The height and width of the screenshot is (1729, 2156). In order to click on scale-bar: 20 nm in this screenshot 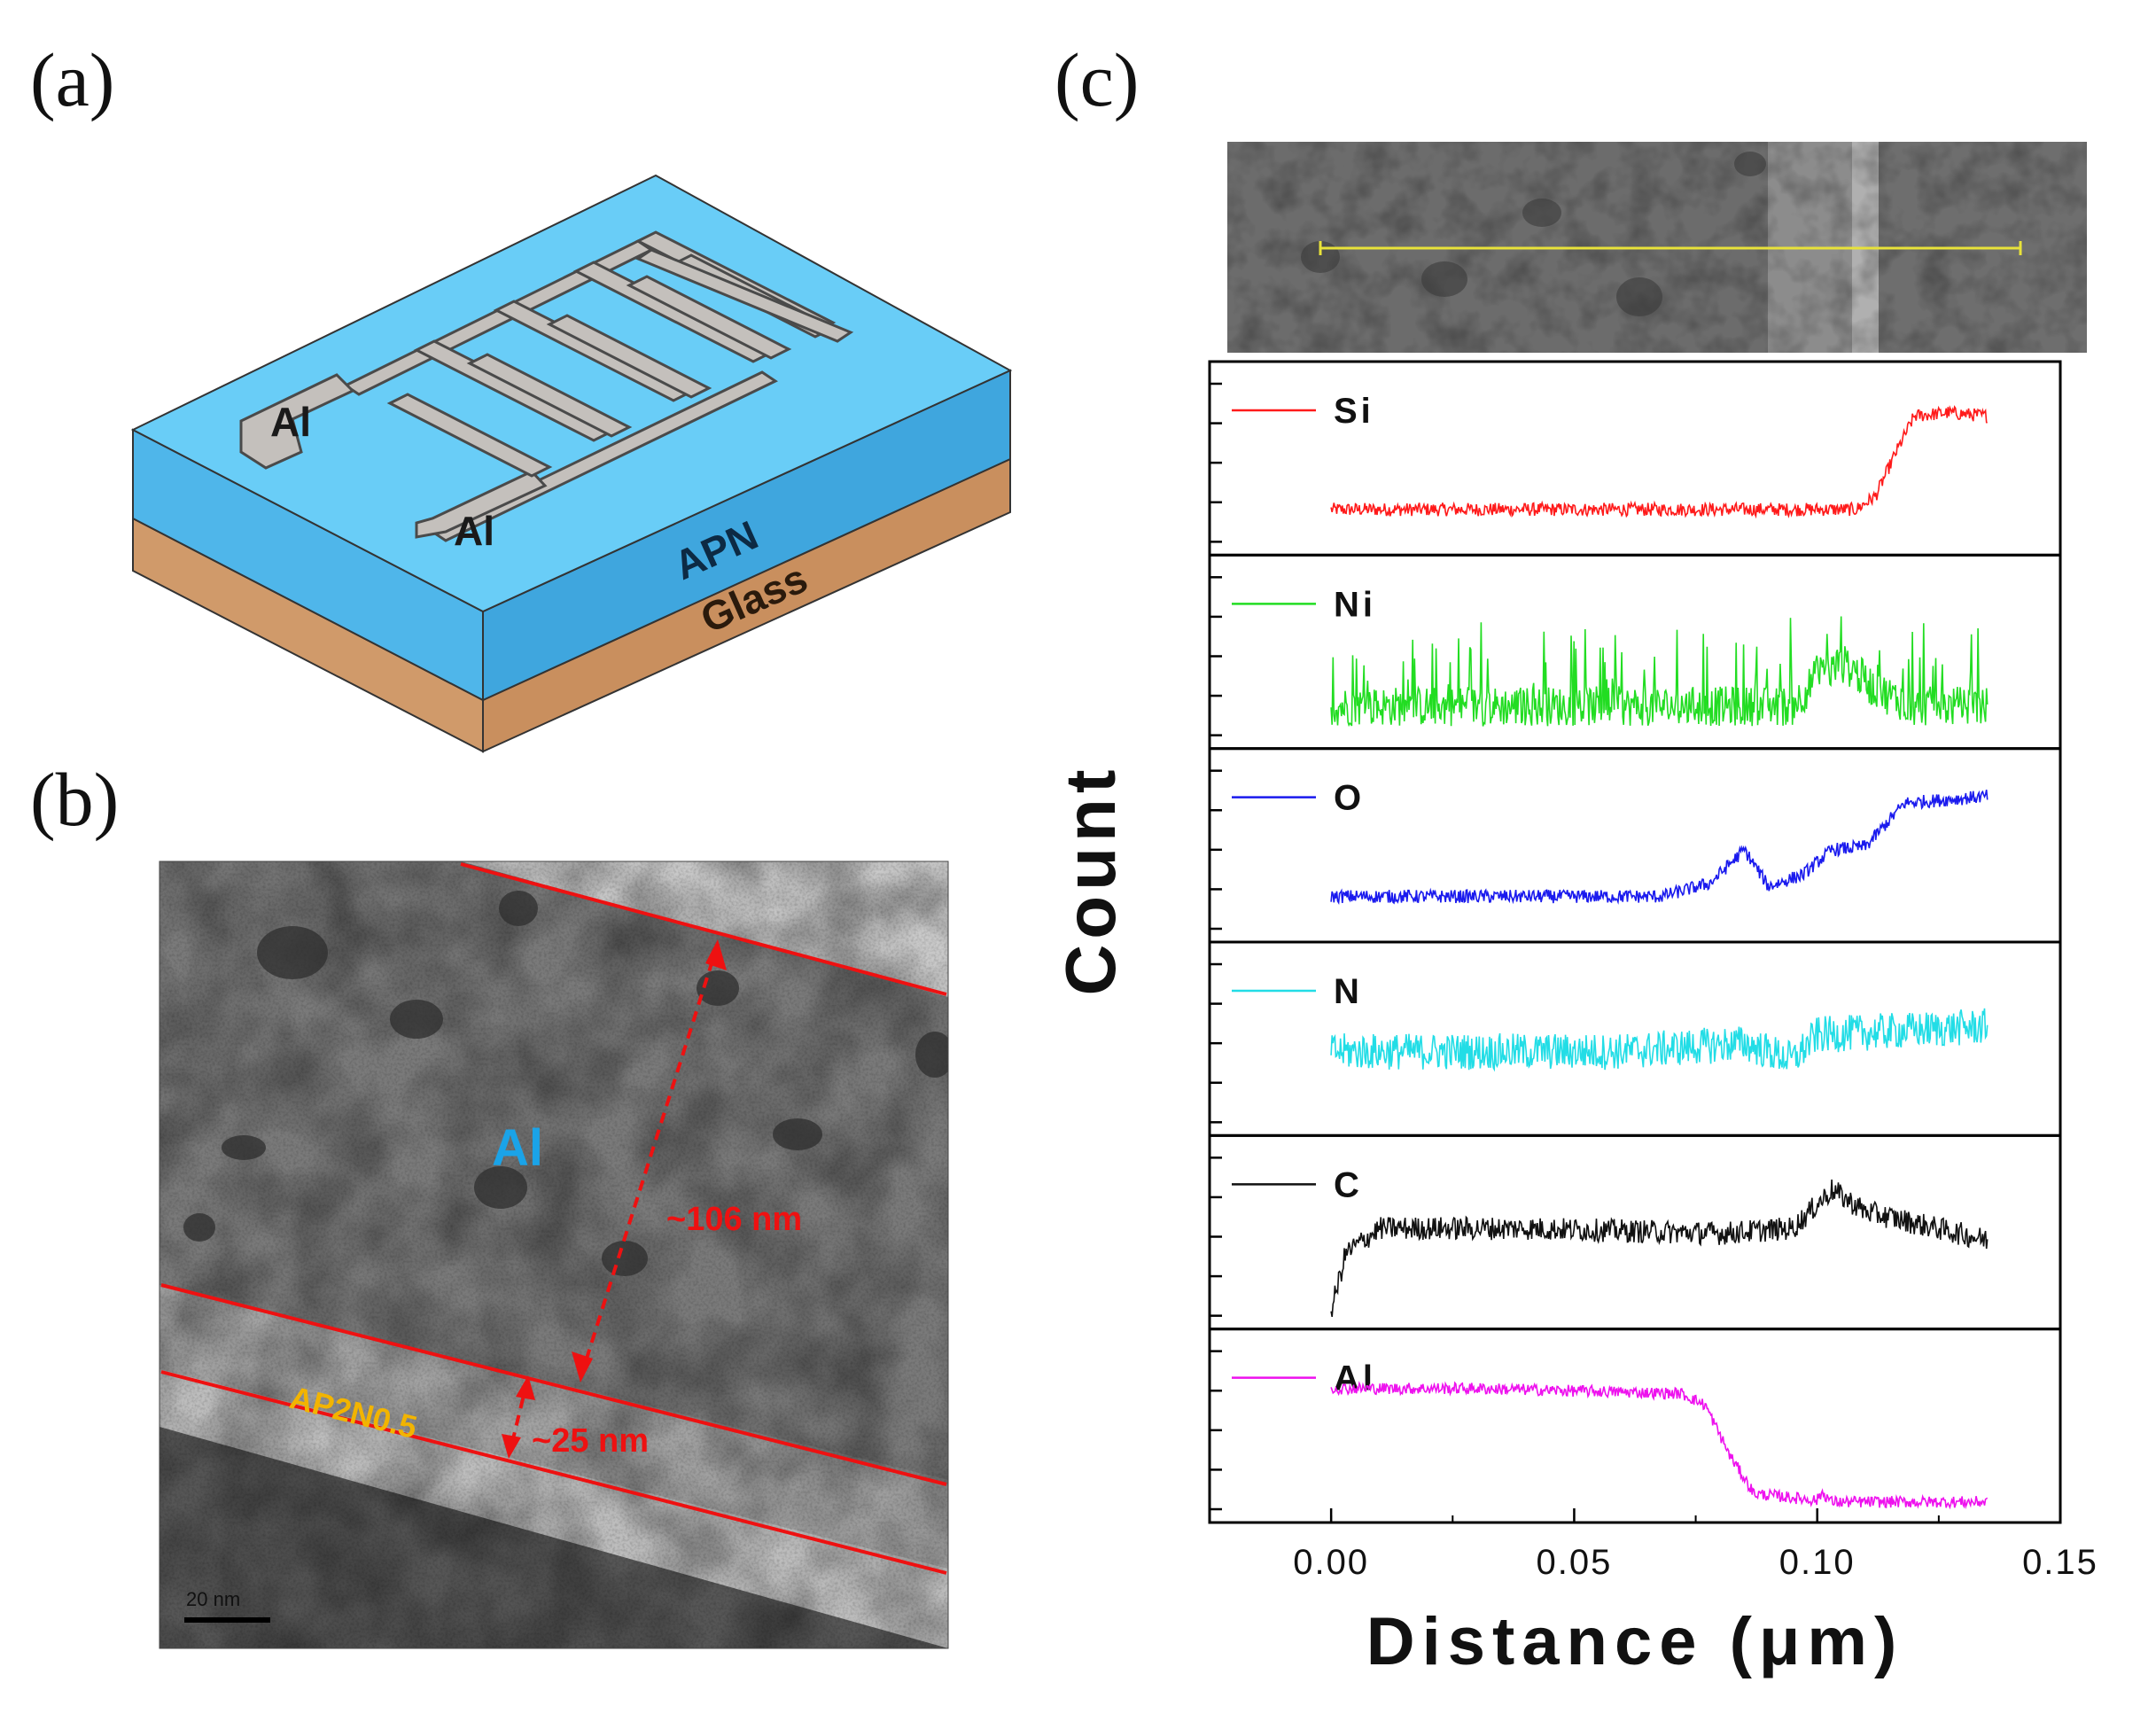, I will do `click(227, 1606)`.